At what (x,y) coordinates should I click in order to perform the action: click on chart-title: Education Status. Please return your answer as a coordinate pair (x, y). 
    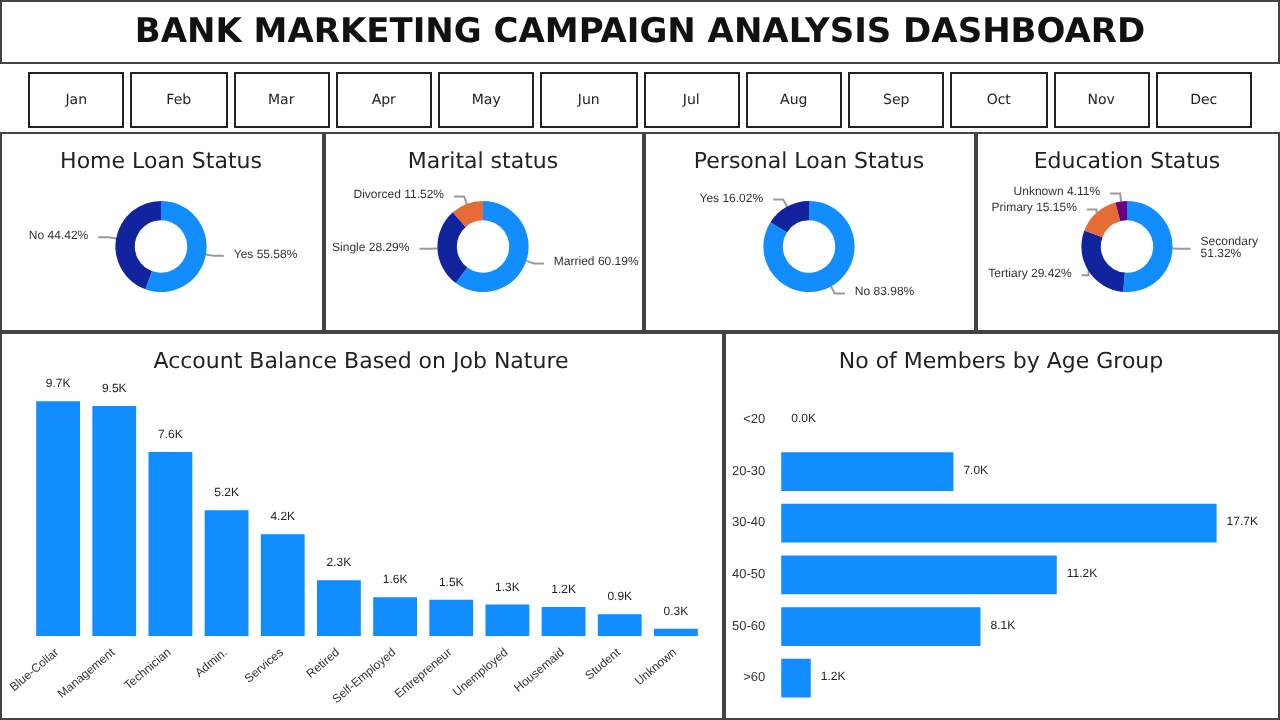
    Looking at the image, I should click on (1127, 161).